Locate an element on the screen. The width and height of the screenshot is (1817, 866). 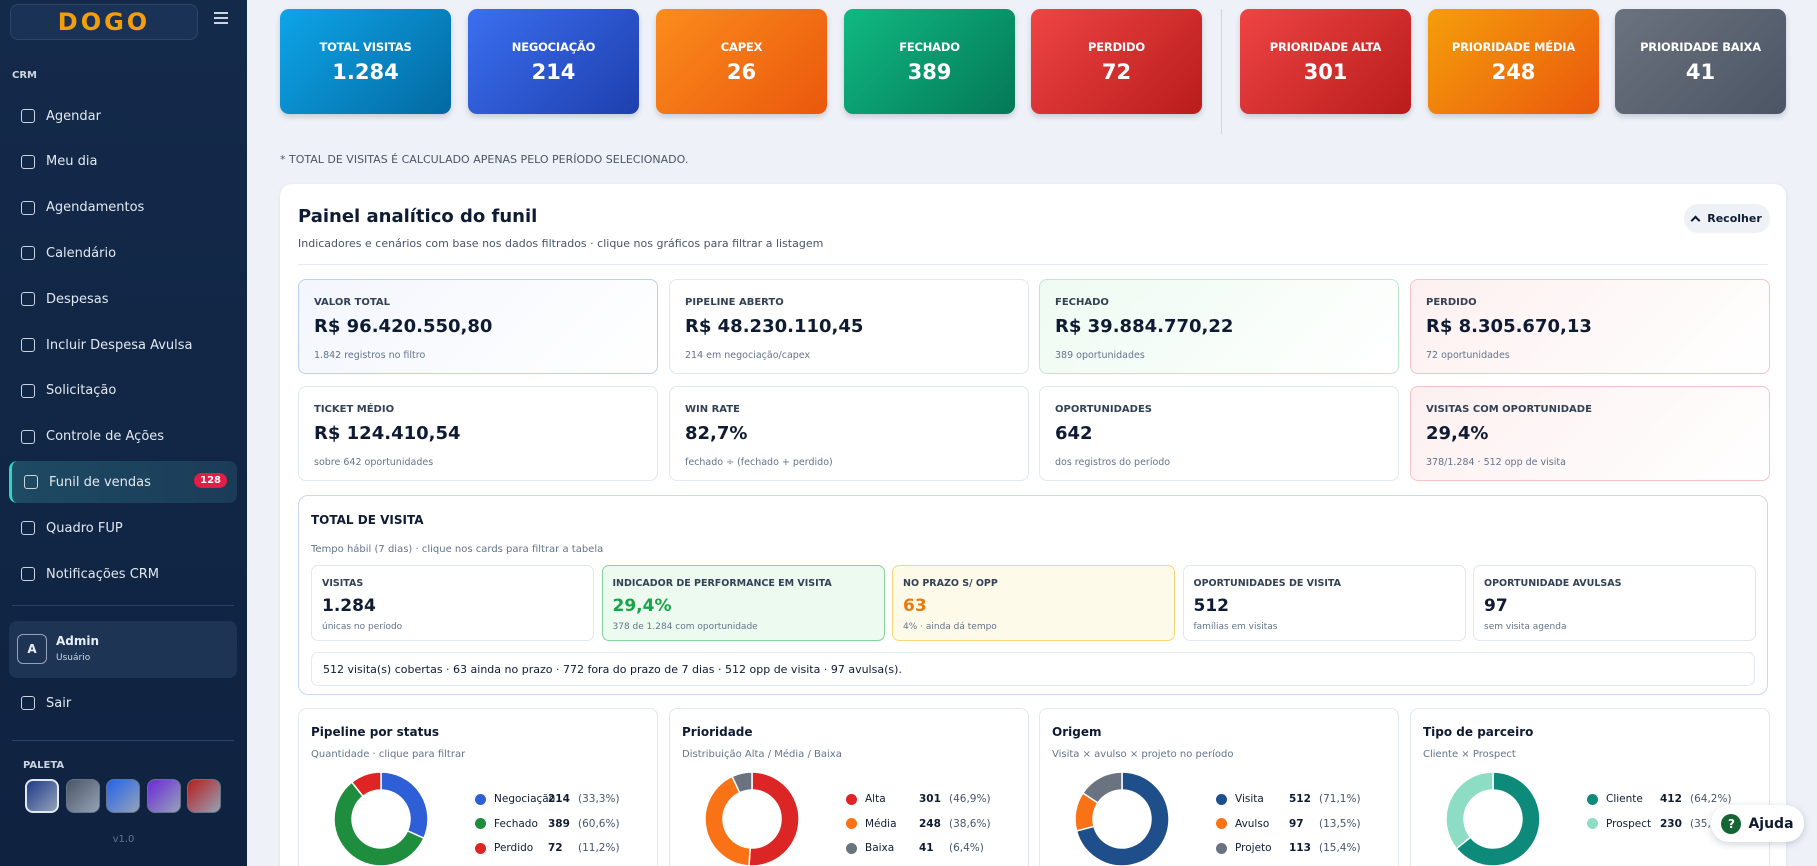
kpi-label: TOTAL VISITAS is located at coordinates (365, 46).